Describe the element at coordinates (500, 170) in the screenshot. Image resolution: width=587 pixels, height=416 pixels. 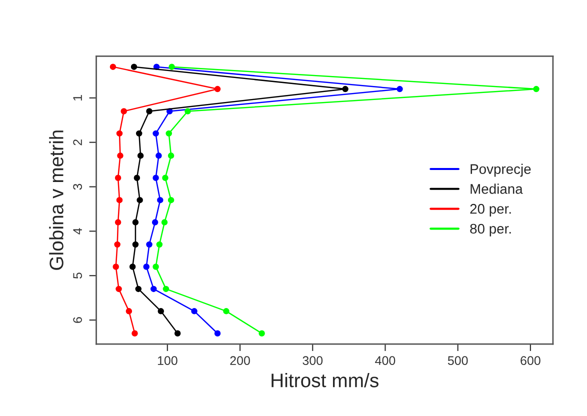
I see `legend-label: Povprecje` at that location.